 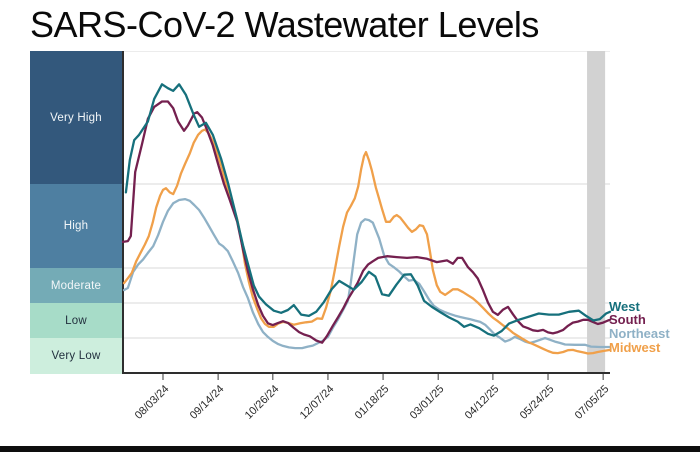 I want to click on x-tick-label-04-12-25: 04/12/25, so click(x=482, y=402).